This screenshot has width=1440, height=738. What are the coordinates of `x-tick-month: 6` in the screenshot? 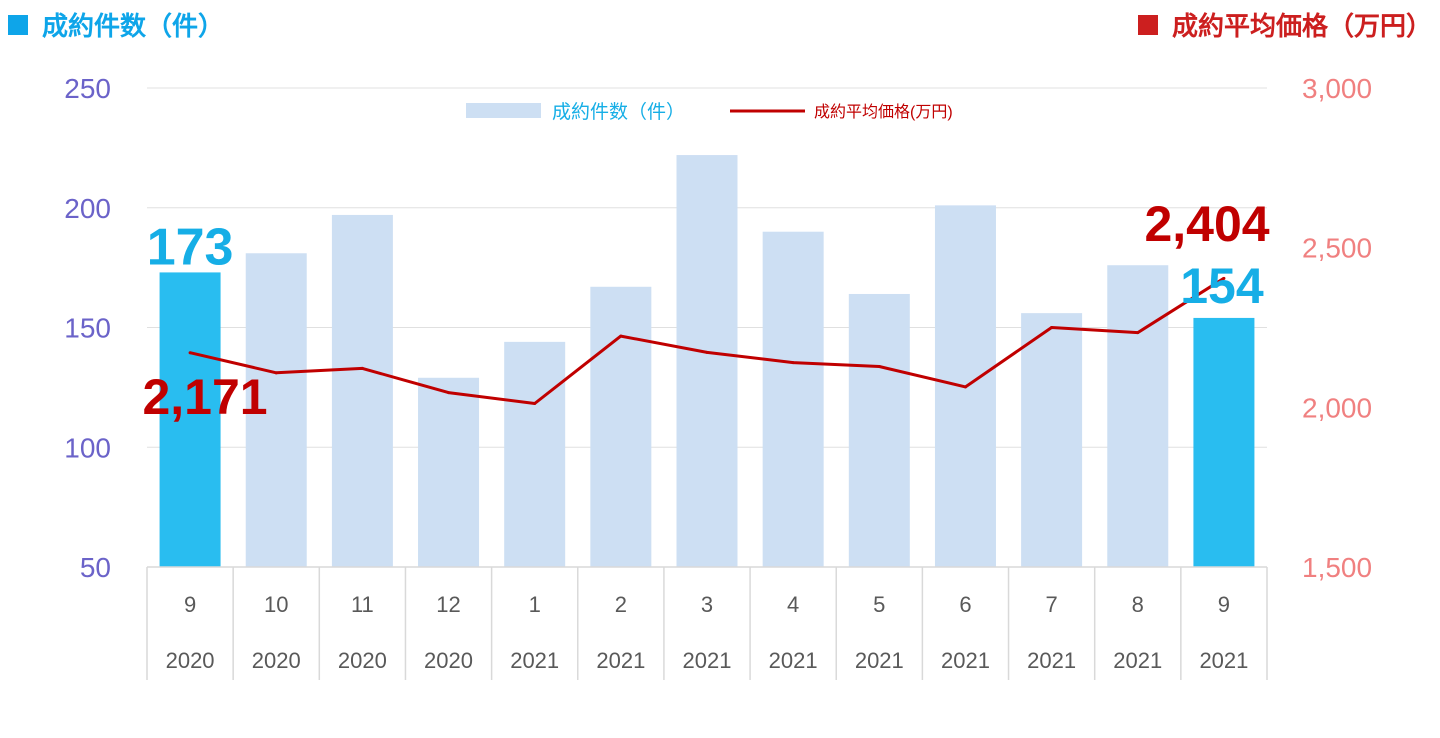 It's located at (965, 604).